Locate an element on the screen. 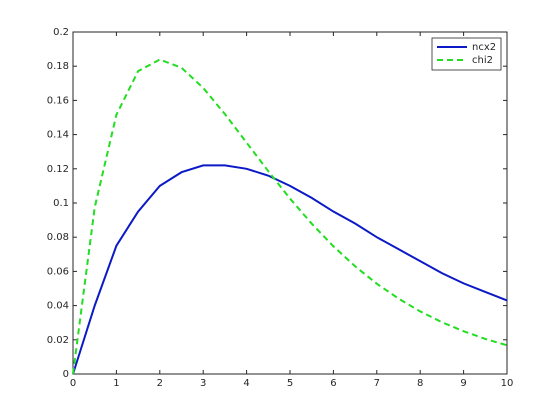 The height and width of the screenshot is (420, 560). legend: ncx2 chi2 is located at coordinates (466, 54).